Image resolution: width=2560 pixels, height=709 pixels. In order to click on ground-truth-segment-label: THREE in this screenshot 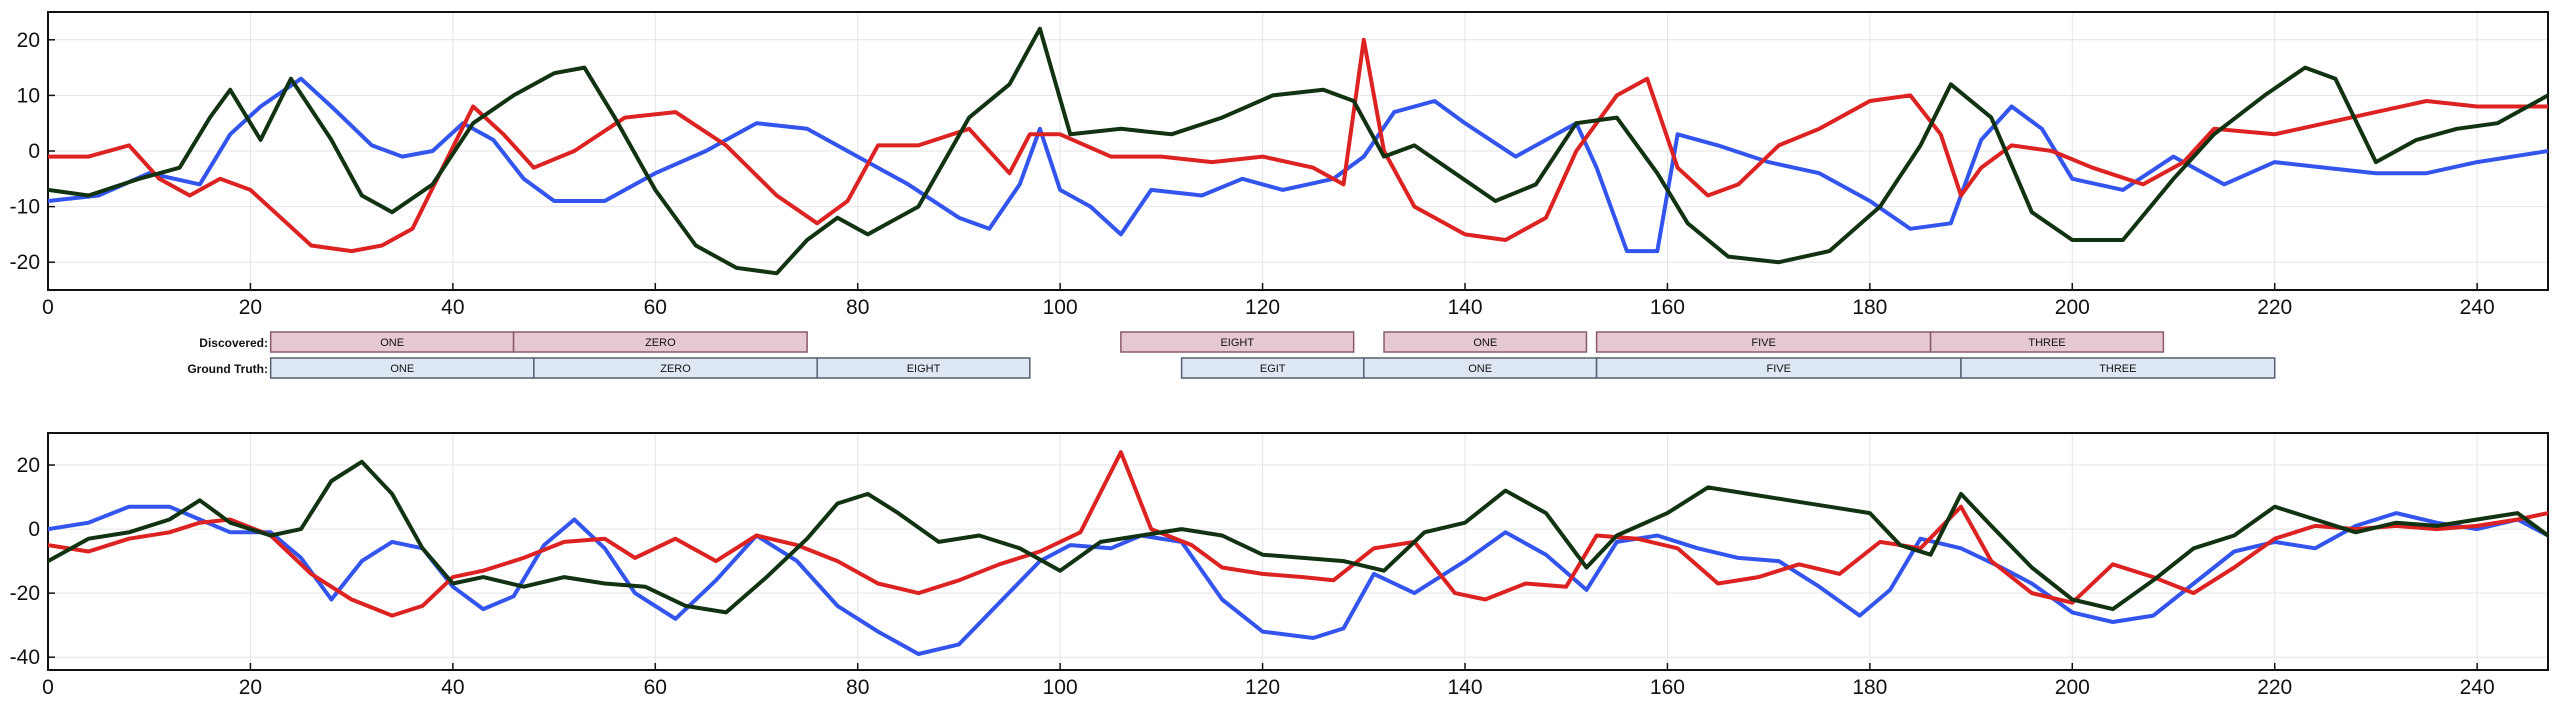, I will do `click(2117, 369)`.